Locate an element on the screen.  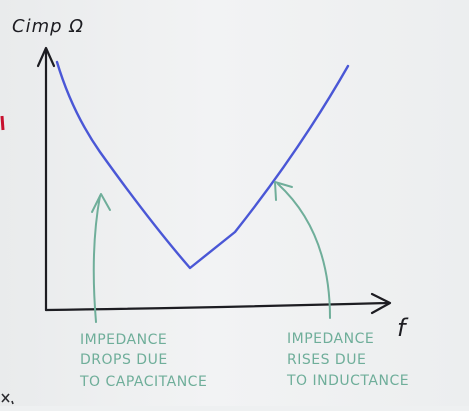
right-annotation-line-1: IMPEDANCE is located at coordinates (330, 339).